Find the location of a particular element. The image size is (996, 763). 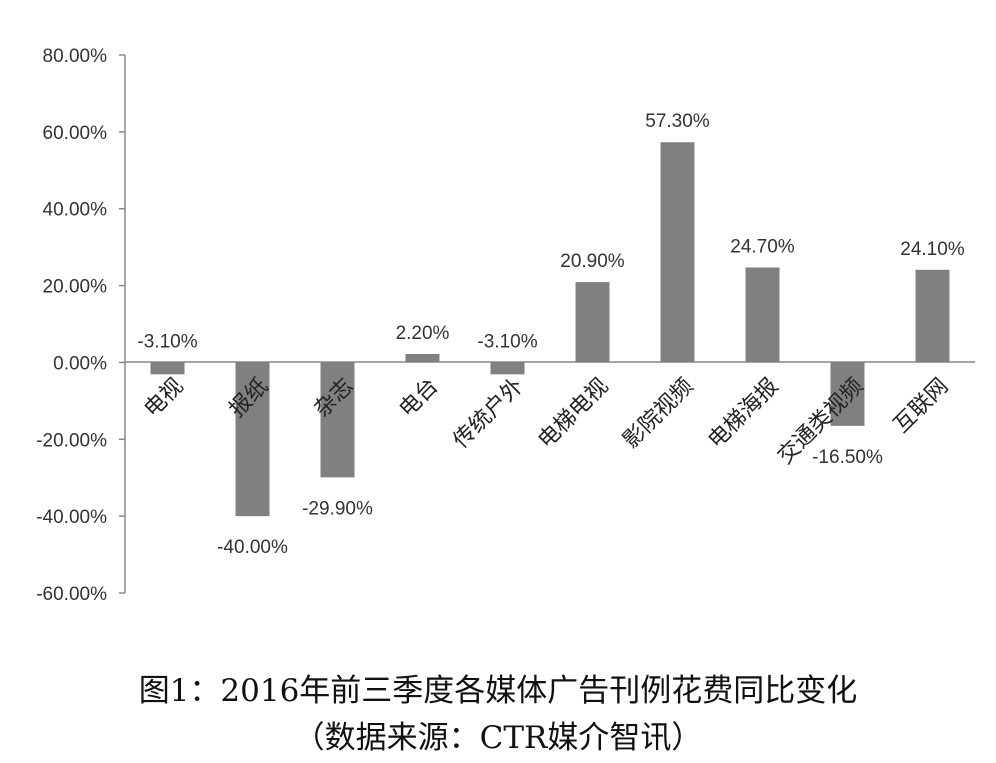

y-tick-label: 20.00% is located at coordinates (75, 287).